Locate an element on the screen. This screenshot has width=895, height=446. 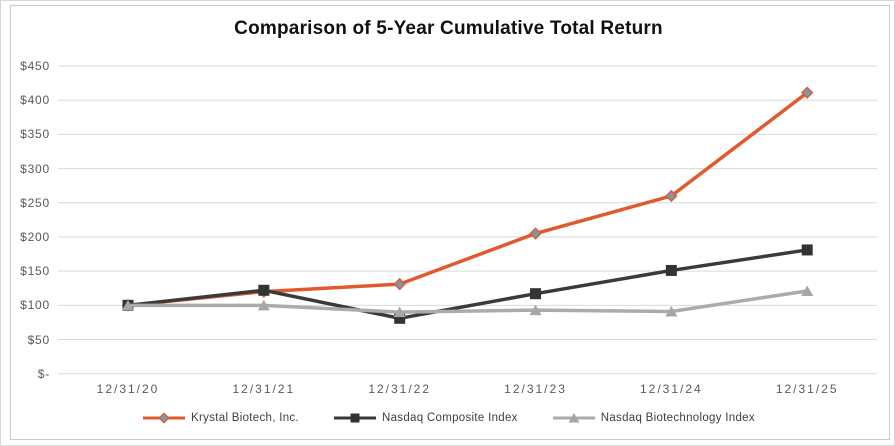
y-tick-label: $50 is located at coordinates (38, 339).